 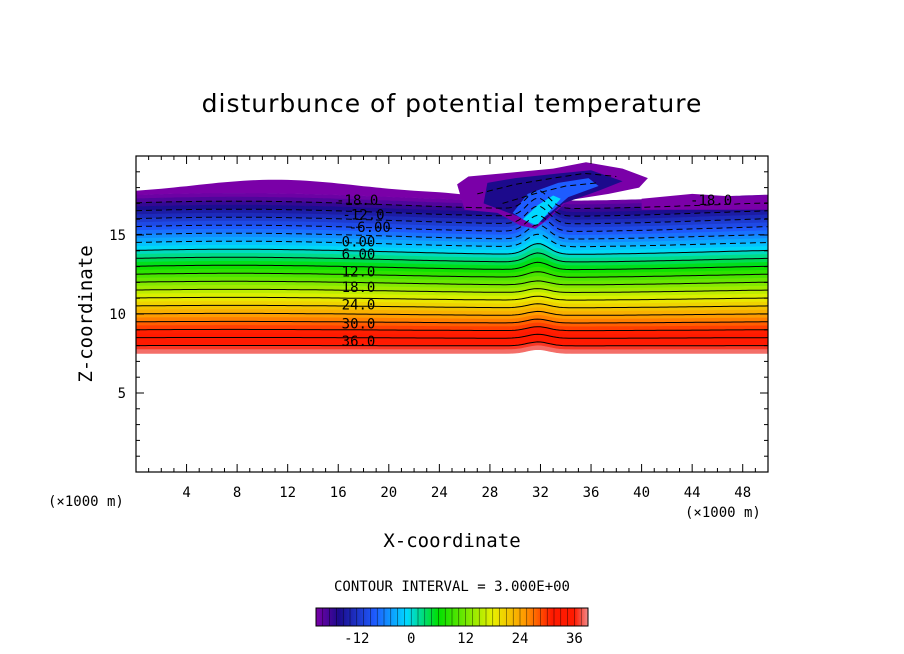 I want to click on x-tick-label: 32, so click(x=540, y=493).